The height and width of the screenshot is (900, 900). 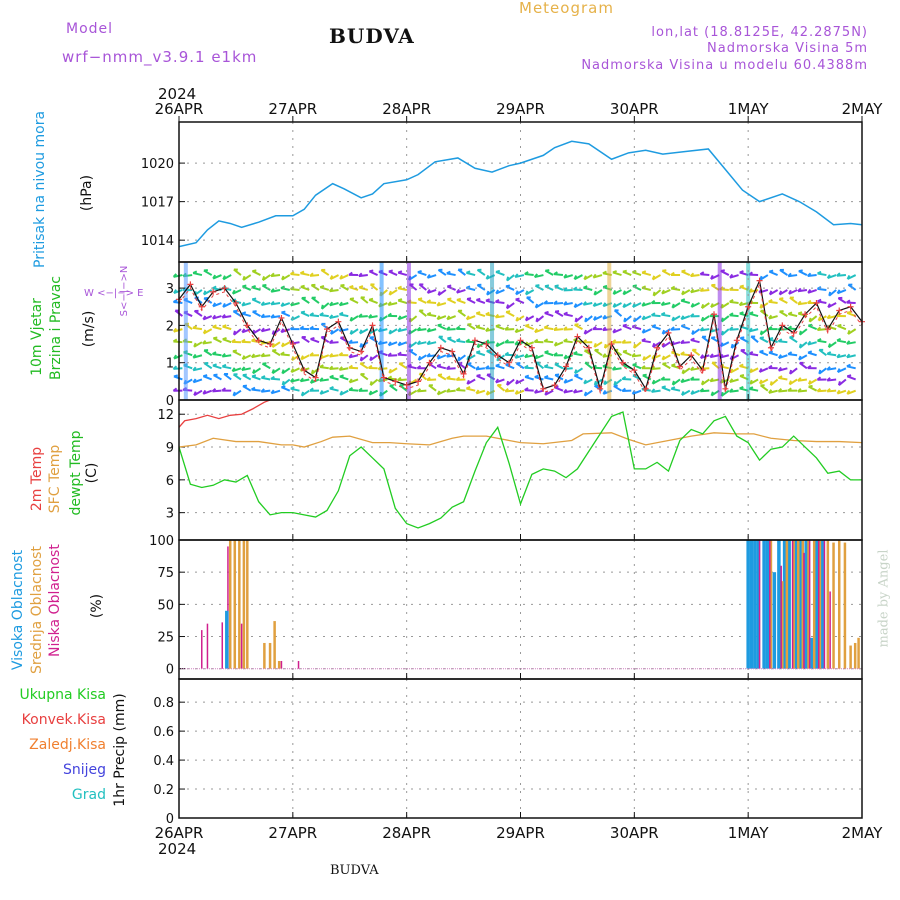 What do you see at coordinates (406, 833) in the screenshot?
I see `date-label-bottom: 28APR` at bounding box center [406, 833].